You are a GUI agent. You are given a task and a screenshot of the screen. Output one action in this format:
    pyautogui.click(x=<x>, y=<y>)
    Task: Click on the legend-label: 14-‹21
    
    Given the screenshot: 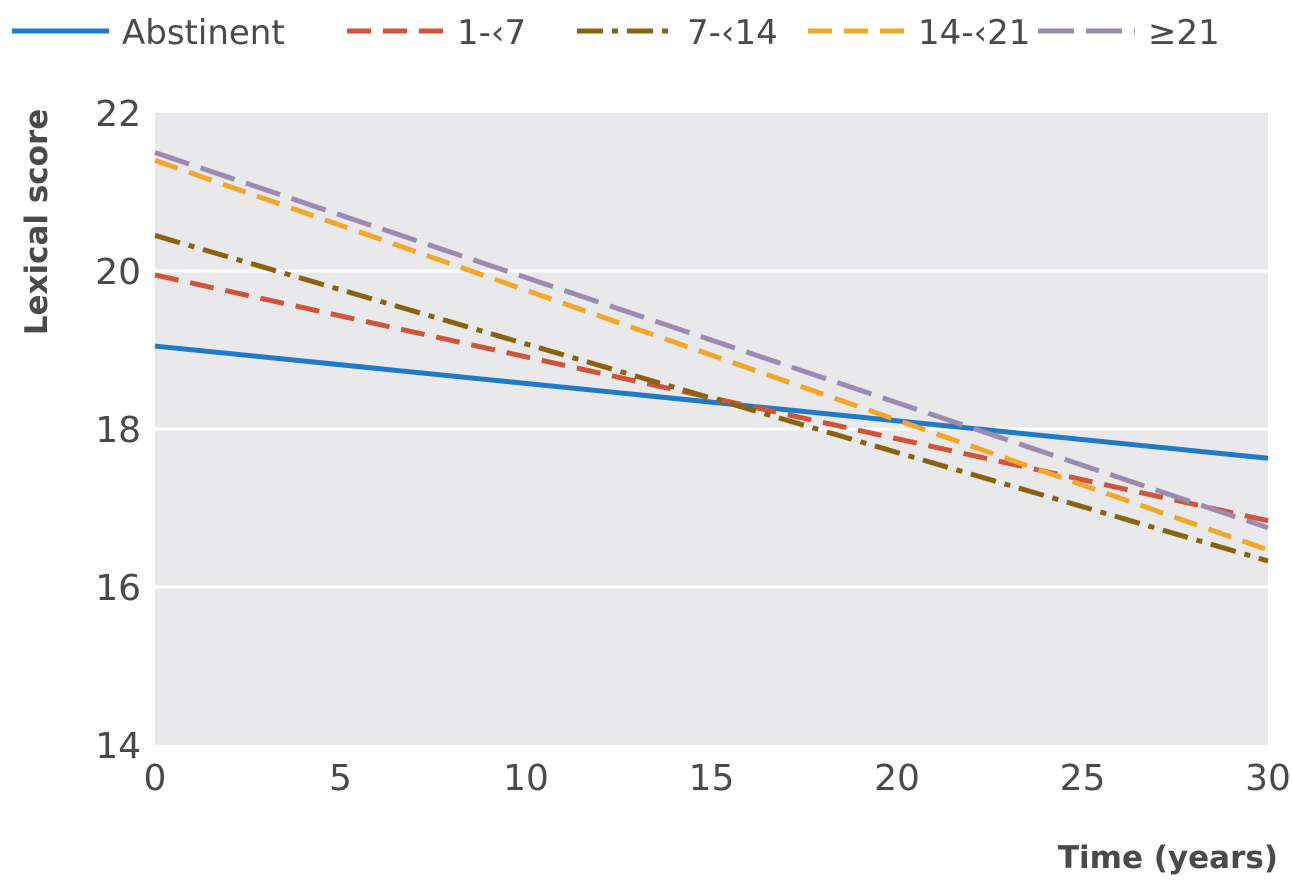 What is the action you would take?
    pyautogui.click(x=974, y=33)
    